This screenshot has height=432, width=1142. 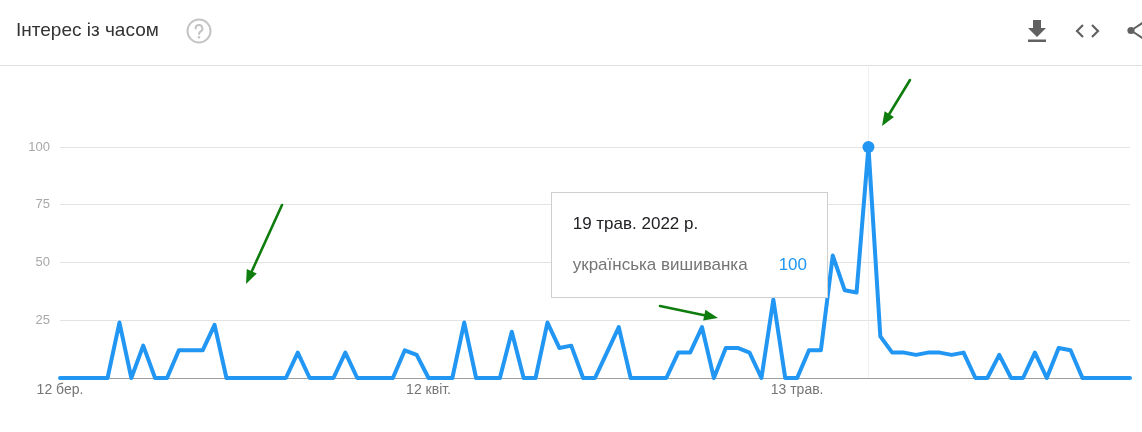 I want to click on chart-title: Інтерес із часом, so click(x=87, y=30).